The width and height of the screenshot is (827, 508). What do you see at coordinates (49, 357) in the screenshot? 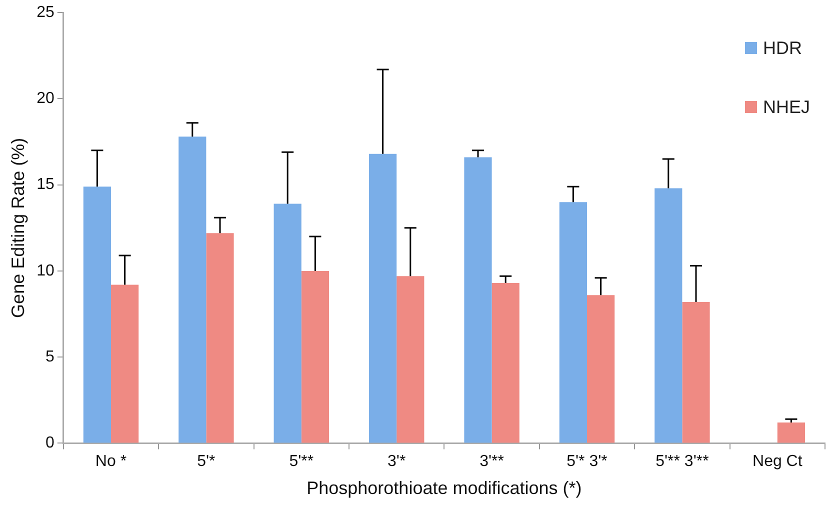
I see `y-tick-label: 5` at bounding box center [49, 357].